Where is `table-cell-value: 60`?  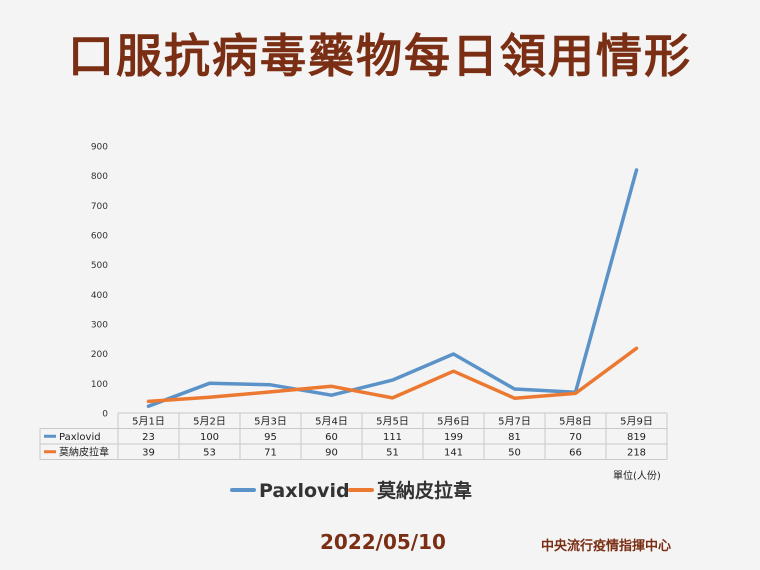
table-cell-value: 60 is located at coordinates (331, 437).